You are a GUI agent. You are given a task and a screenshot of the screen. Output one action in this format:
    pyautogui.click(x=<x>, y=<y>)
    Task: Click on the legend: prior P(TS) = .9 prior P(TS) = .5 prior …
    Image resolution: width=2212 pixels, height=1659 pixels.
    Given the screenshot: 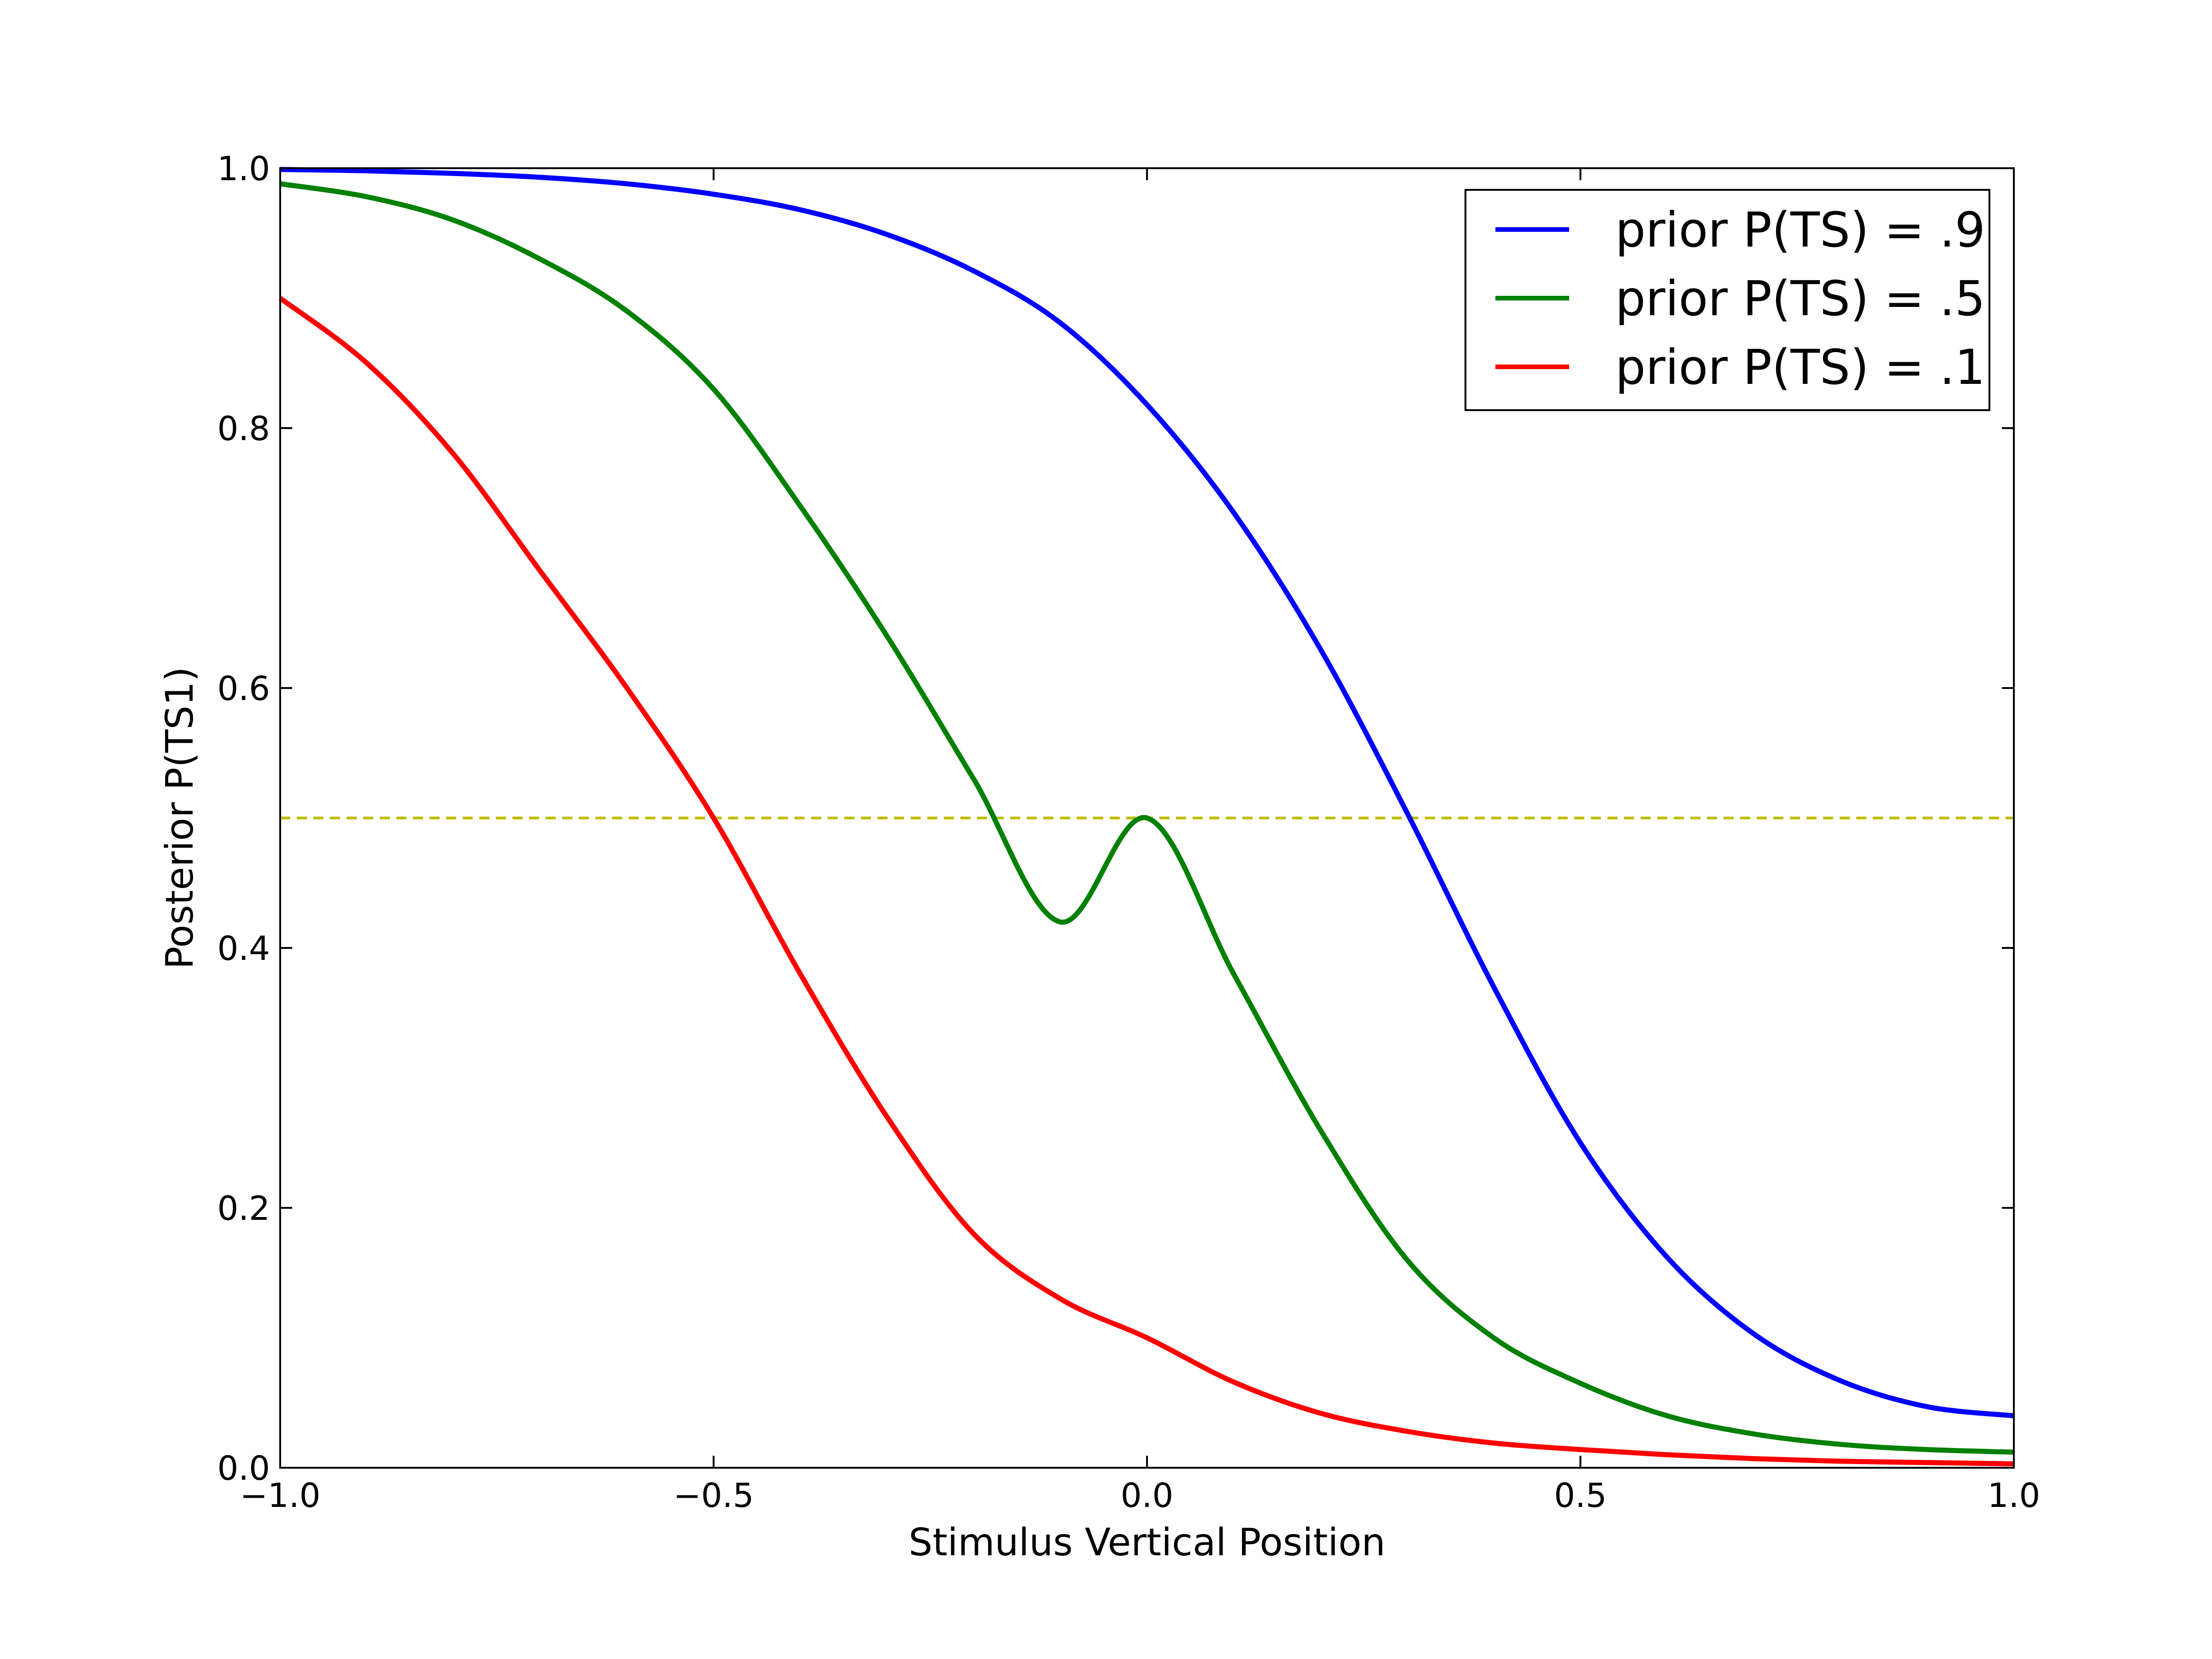 What is the action you would take?
    pyautogui.click(x=1727, y=300)
    